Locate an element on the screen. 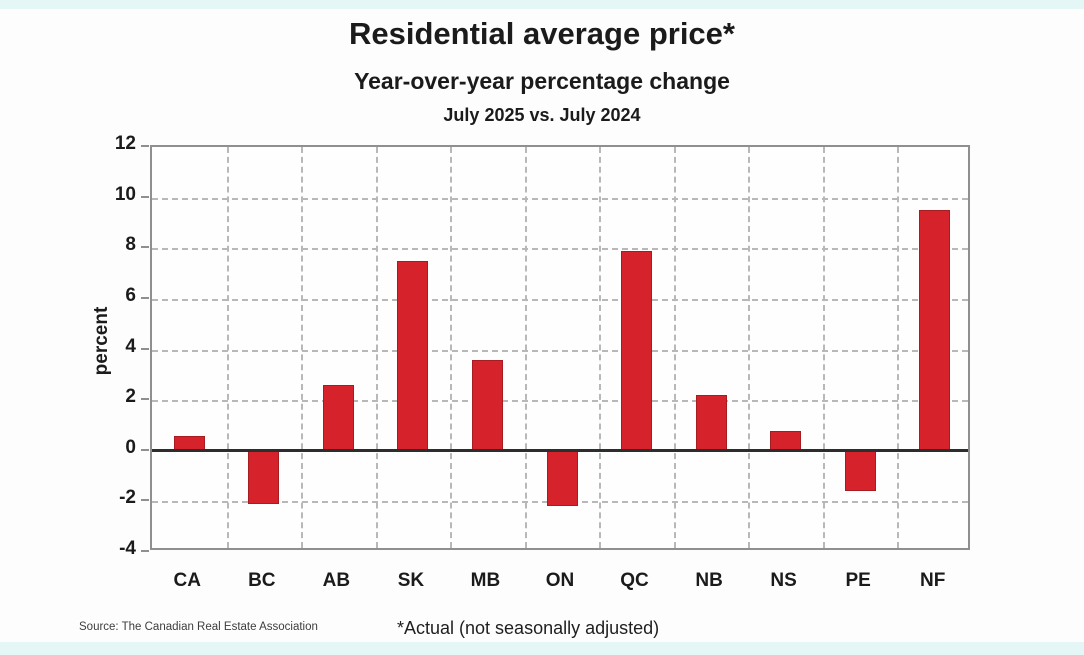  bar-SK is located at coordinates (413, 355).